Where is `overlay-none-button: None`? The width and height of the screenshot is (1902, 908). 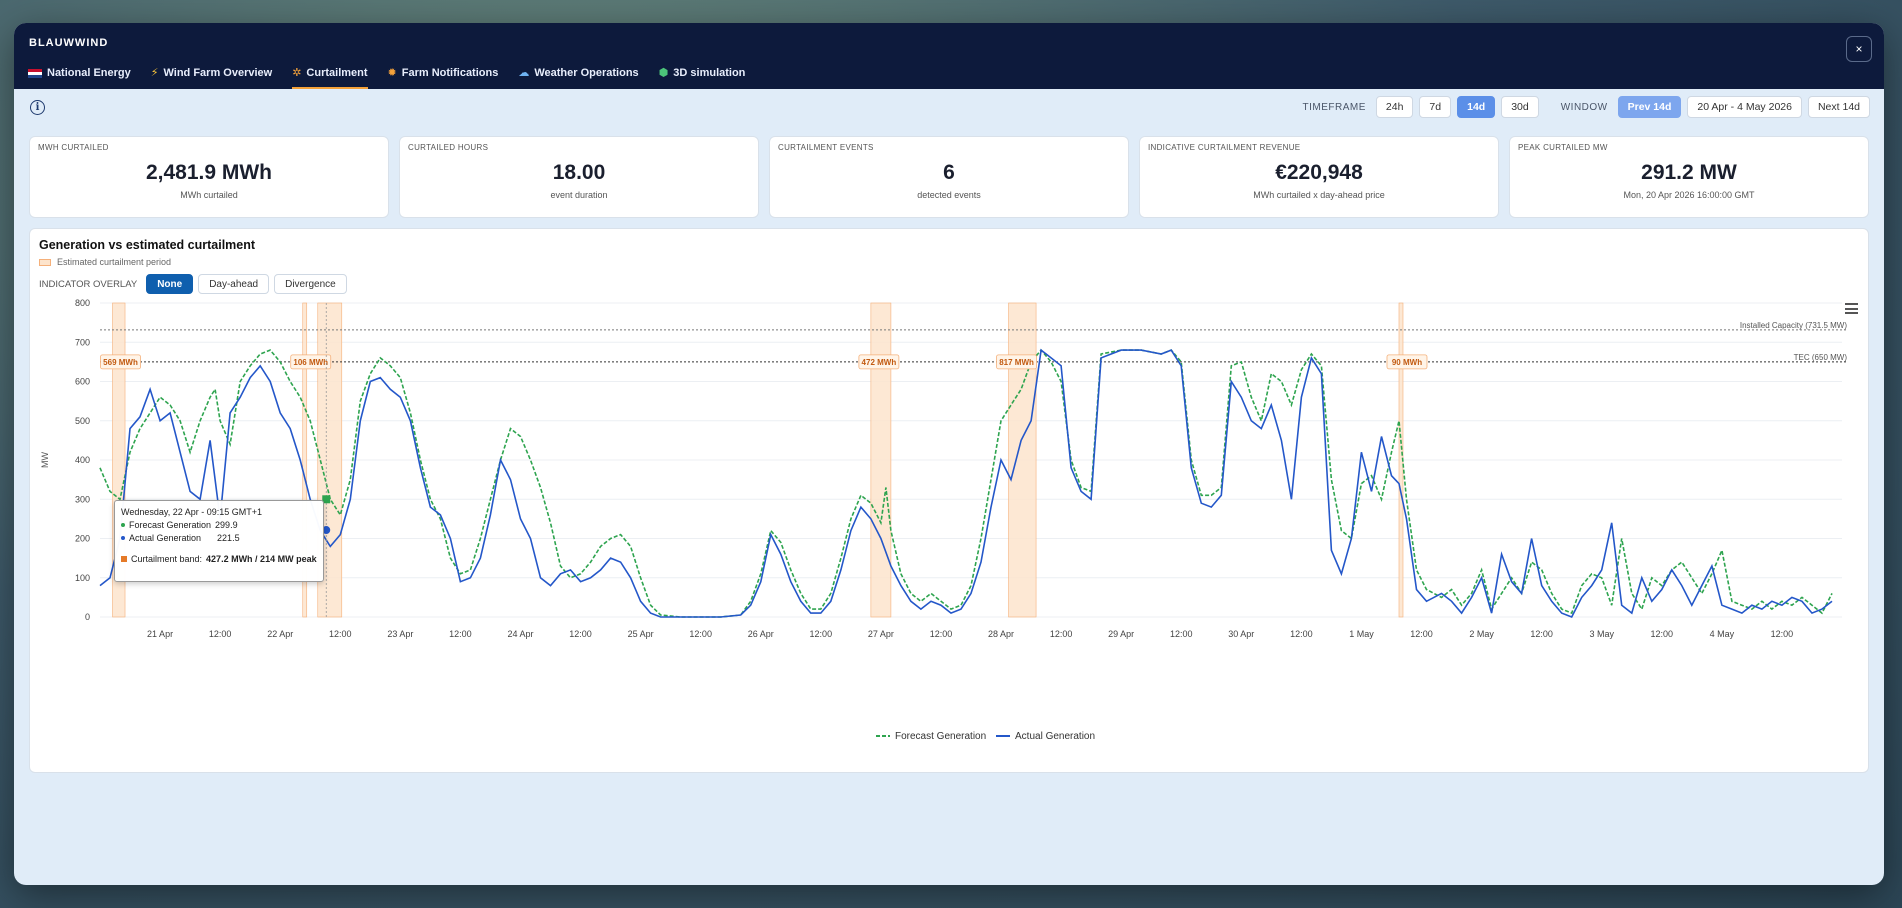
overlay-none-button: None is located at coordinates (170, 284).